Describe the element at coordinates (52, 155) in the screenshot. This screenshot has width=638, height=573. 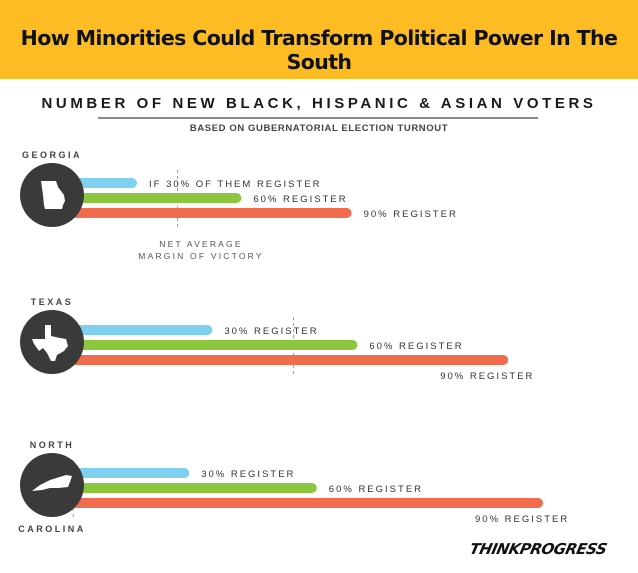
I see `state-name: GEORGIA` at that location.